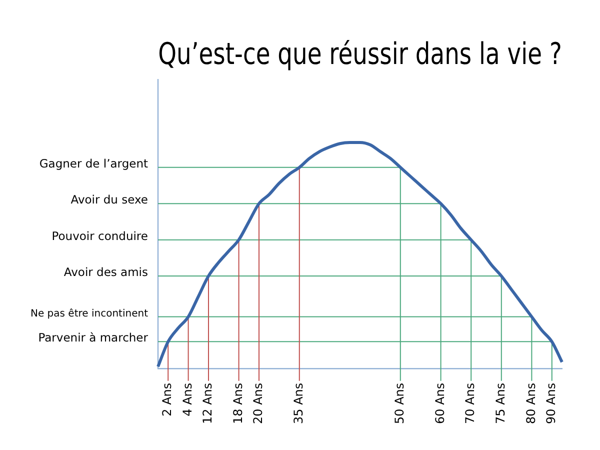 Image resolution: width=600 pixels, height=450 pixels. What do you see at coordinates (258, 403) in the screenshot?
I see `x-tick-label: 20 Ans` at bounding box center [258, 403].